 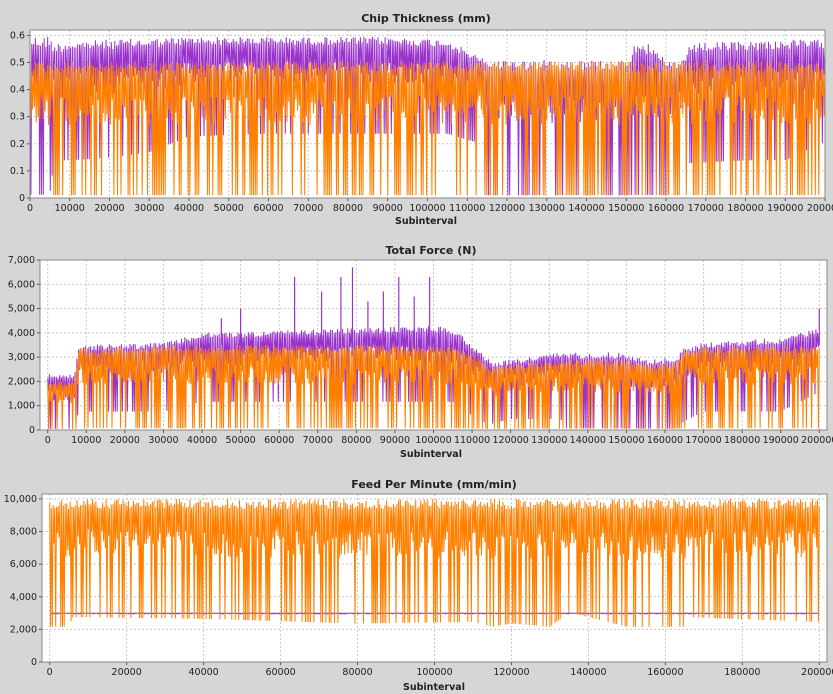 What do you see at coordinates (17, 90) in the screenshot?
I see `y-tick-label: 0.4` at bounding box center [17, 90].